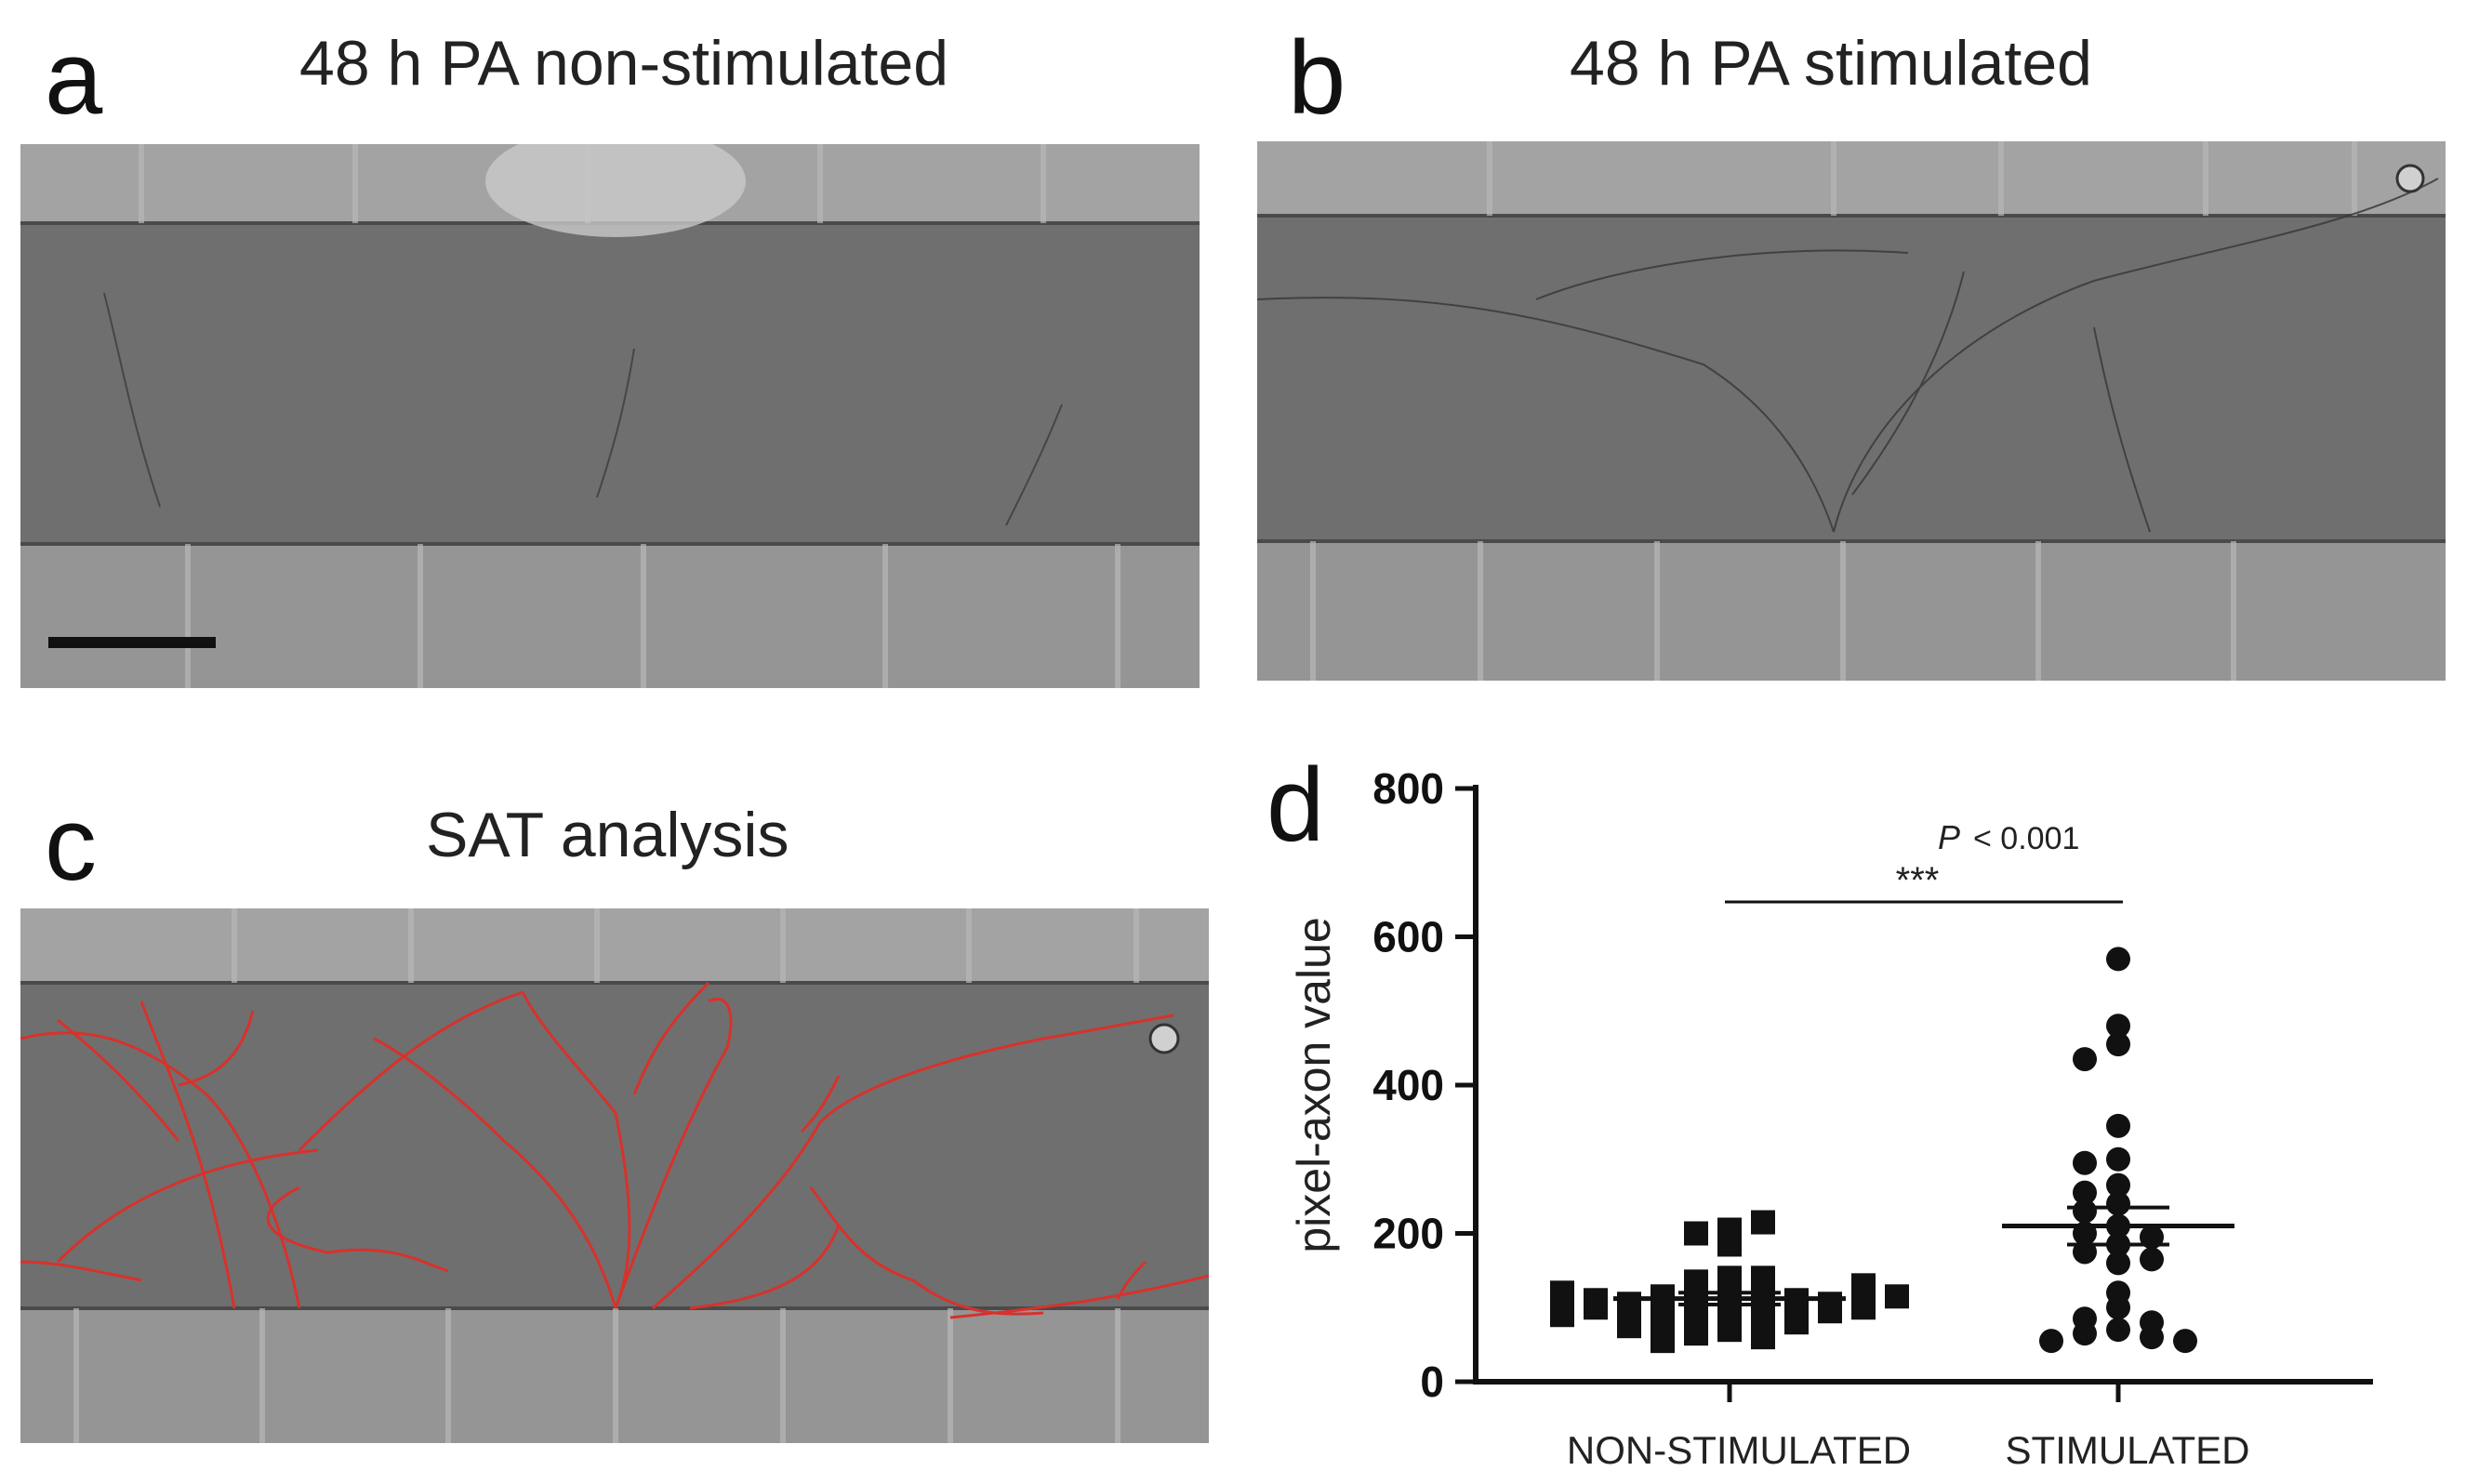  What do you see at coordinates (1432, 1382) in the screenshot?
I see `y-tick-label: 0` at bounding box center [1432, 1382].